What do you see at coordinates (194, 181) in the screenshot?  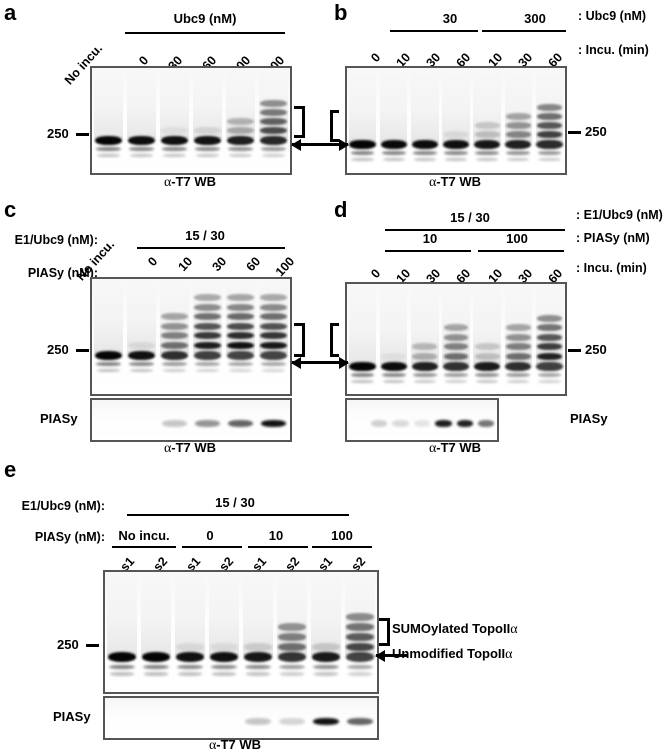 I see `panel-a-wb-text: -T7 WB` at bounding box center [194, 181].